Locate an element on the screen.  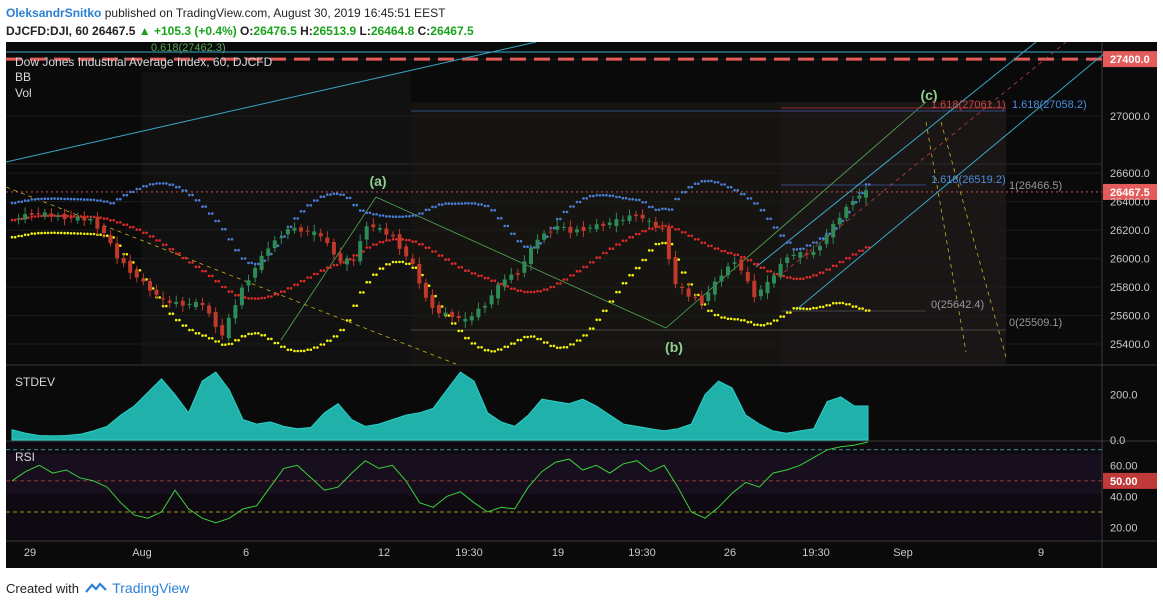
rsi-title: RSI is located at coordinates (25, 457).